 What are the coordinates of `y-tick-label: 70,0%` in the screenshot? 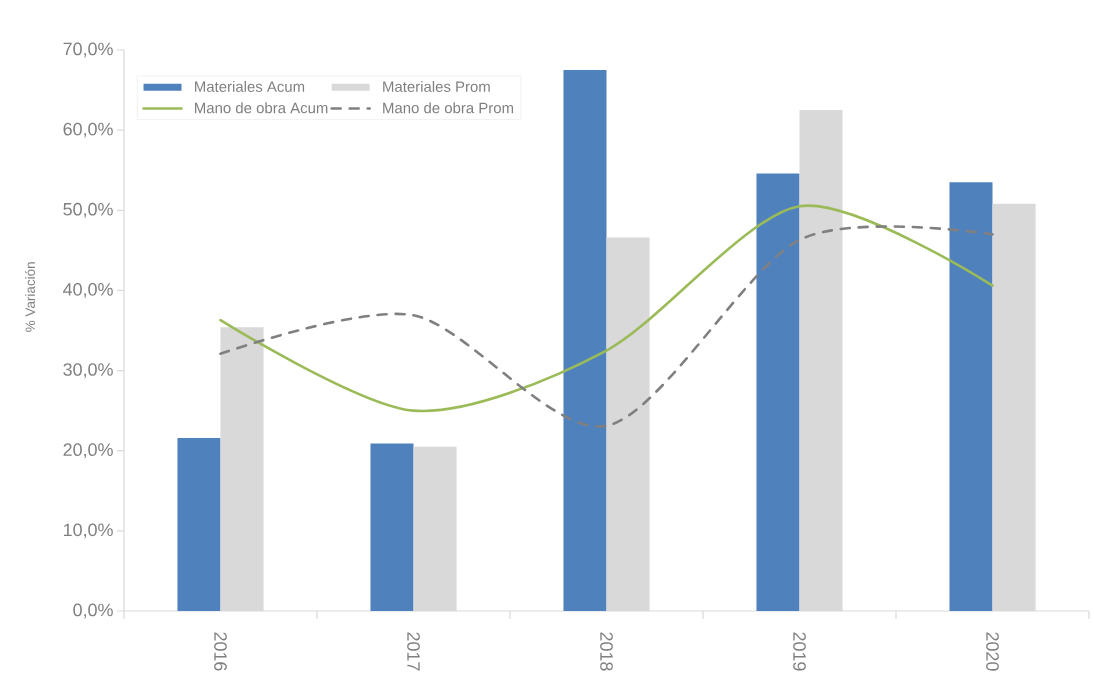 It's located at (88, 50).